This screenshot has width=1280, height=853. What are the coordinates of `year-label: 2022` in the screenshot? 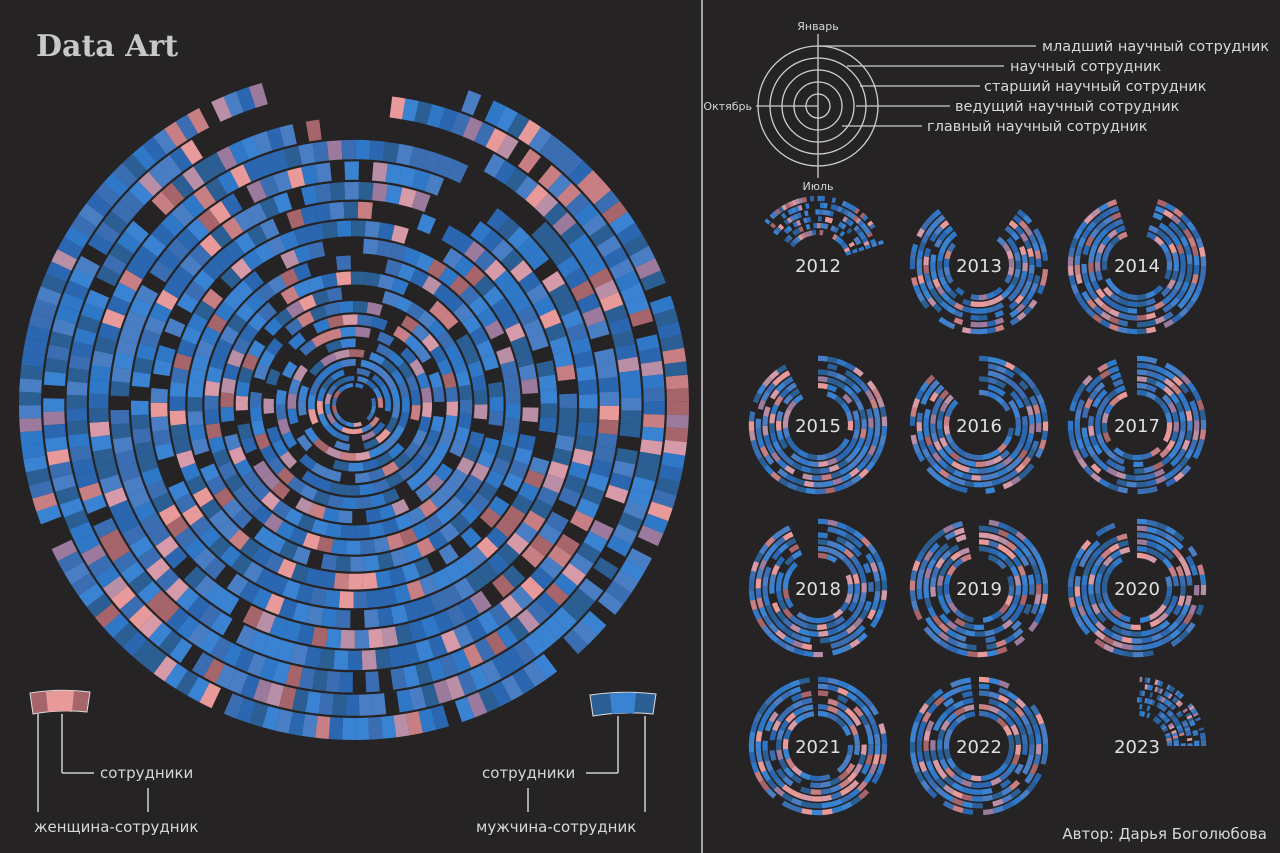 It's located at (979, 747).